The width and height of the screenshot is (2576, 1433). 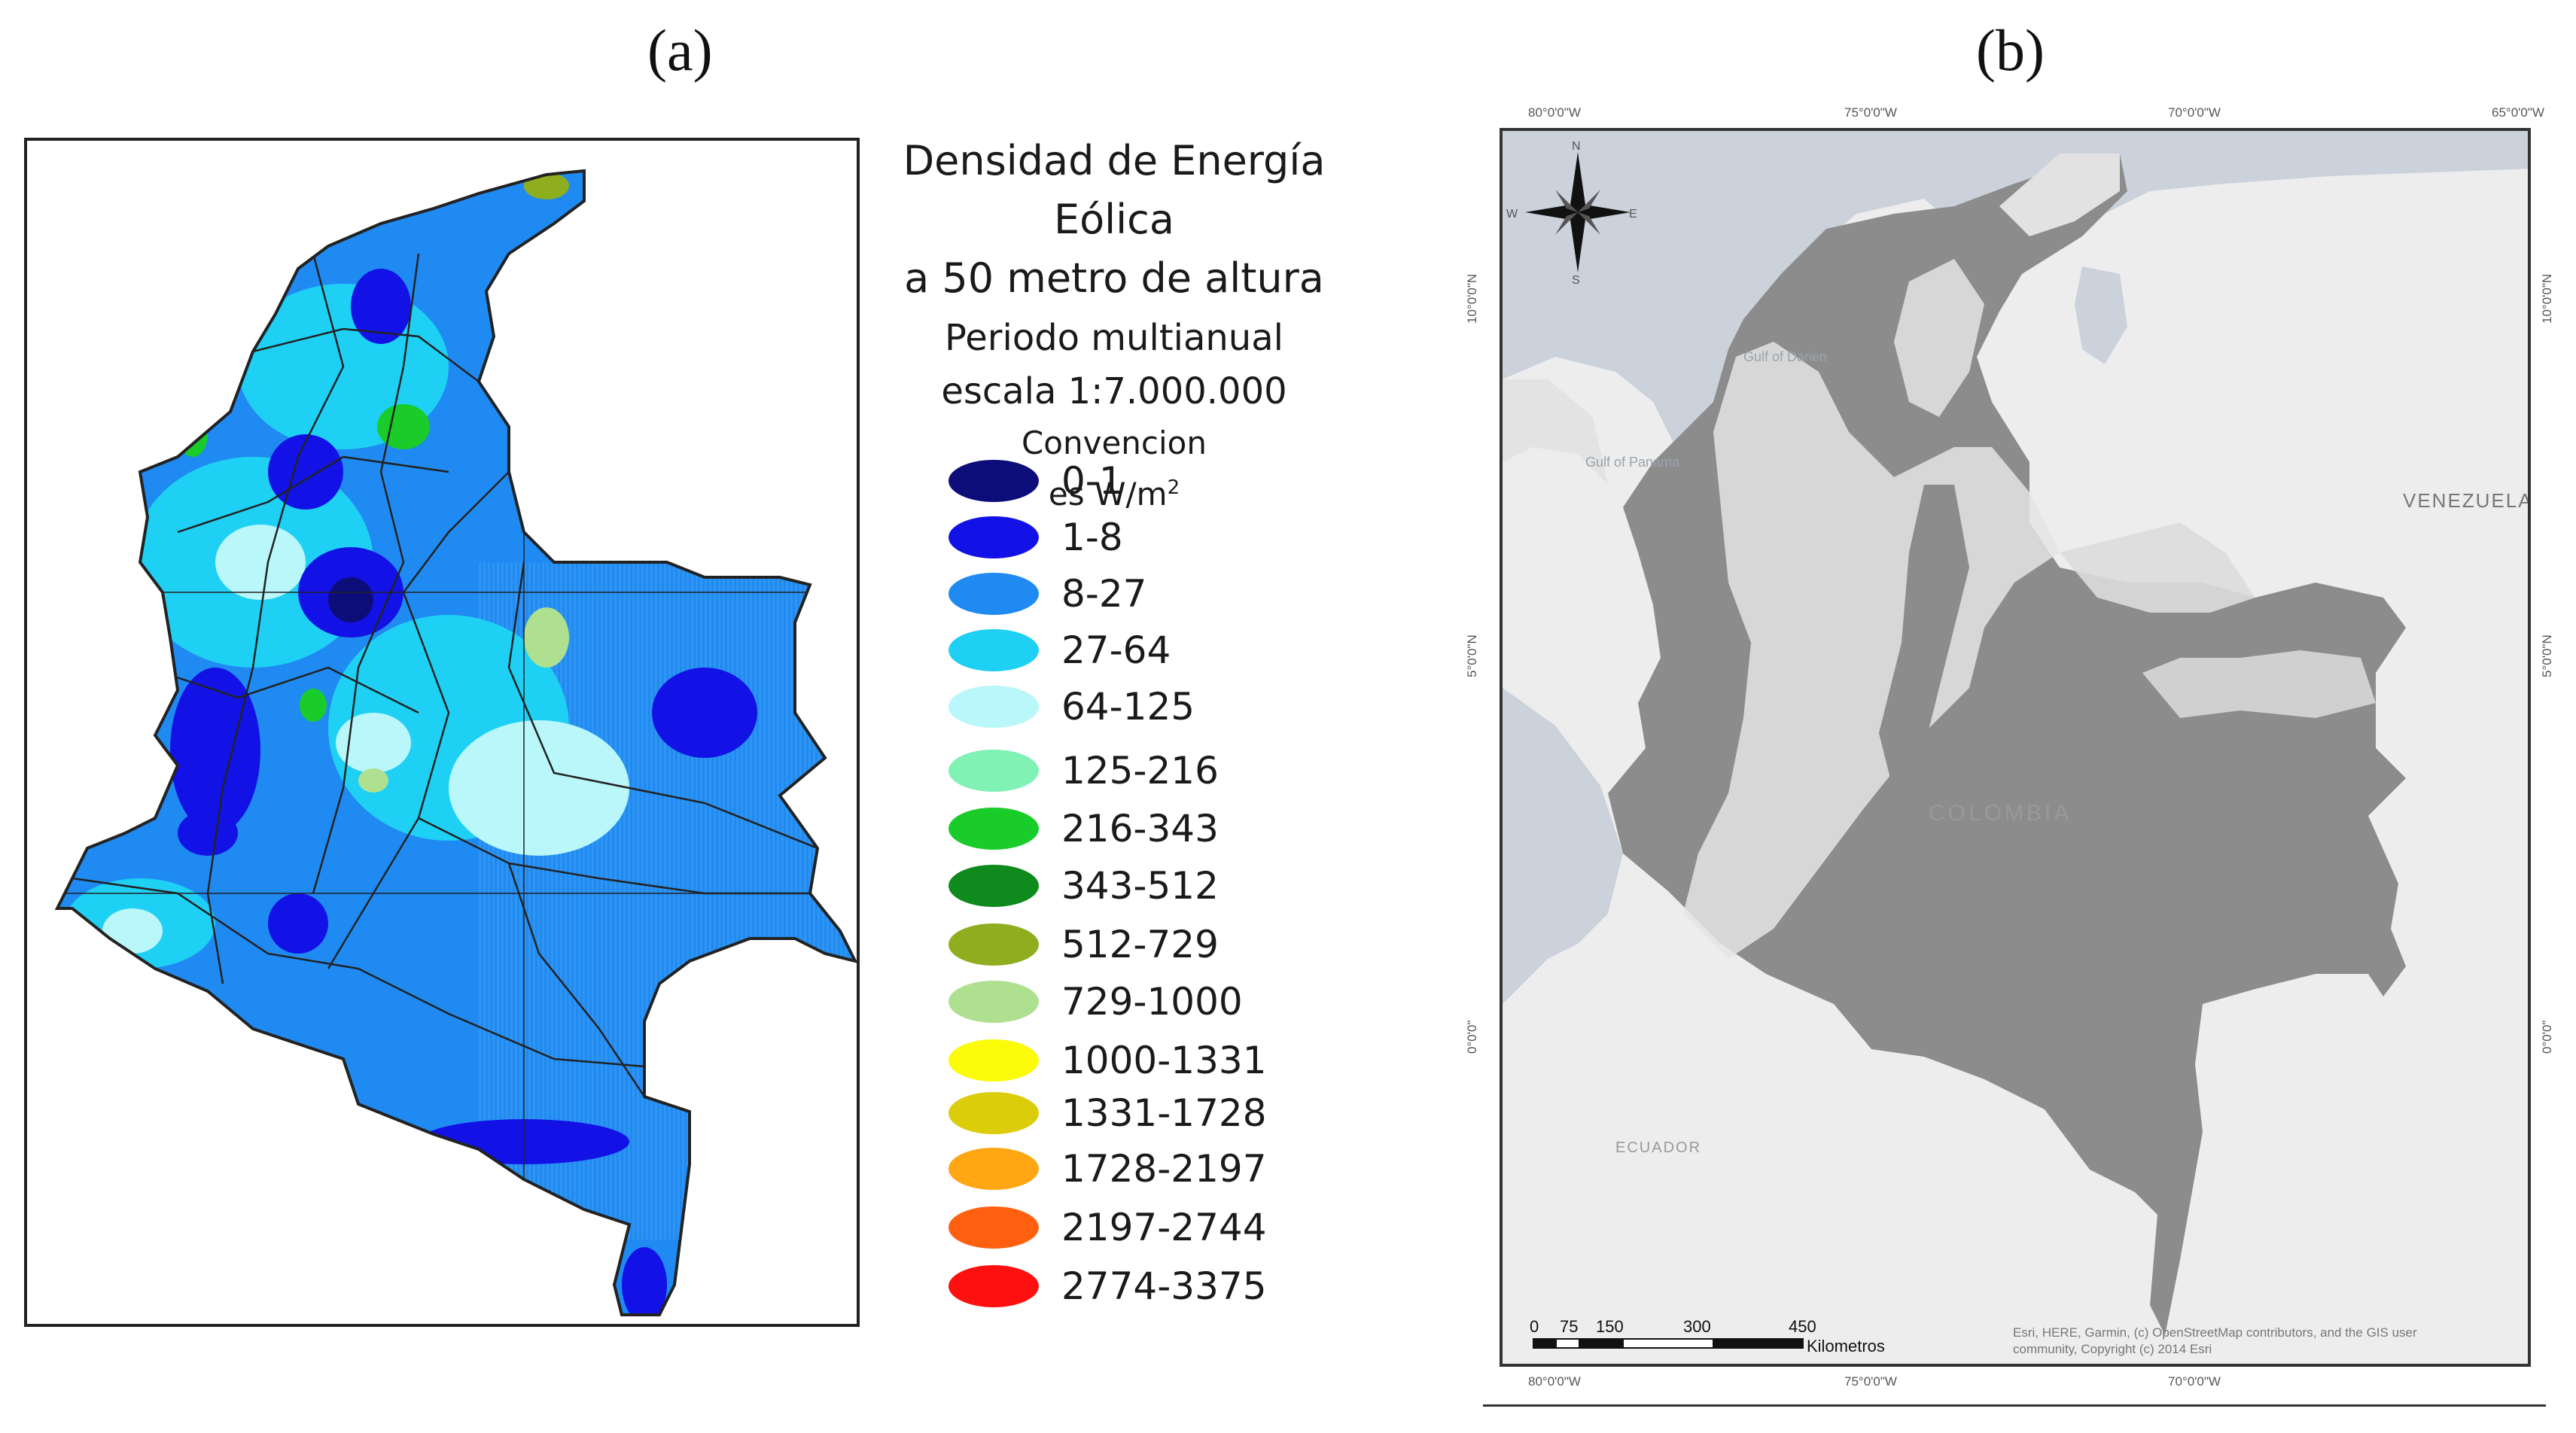 I want to click on legend-item: 2197-2744, so click(x=1144, y=1226).